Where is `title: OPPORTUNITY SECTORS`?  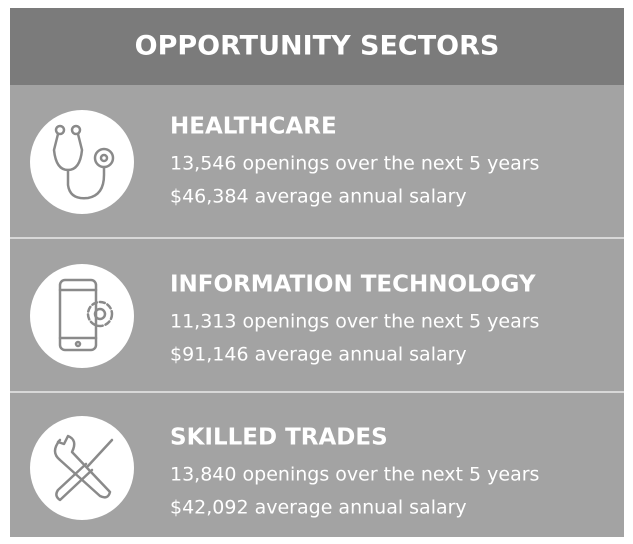
title: OPPORTUNITY SECTORS is located at coordinates (317, 46).